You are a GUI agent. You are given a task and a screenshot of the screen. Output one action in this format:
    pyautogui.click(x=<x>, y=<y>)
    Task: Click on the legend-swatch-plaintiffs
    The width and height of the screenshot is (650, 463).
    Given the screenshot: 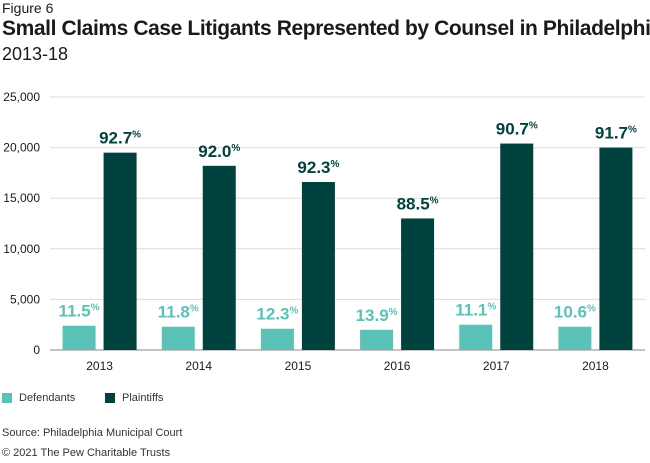 What is the action you would take?
    pyautogui.click(x=110, y=398)
    